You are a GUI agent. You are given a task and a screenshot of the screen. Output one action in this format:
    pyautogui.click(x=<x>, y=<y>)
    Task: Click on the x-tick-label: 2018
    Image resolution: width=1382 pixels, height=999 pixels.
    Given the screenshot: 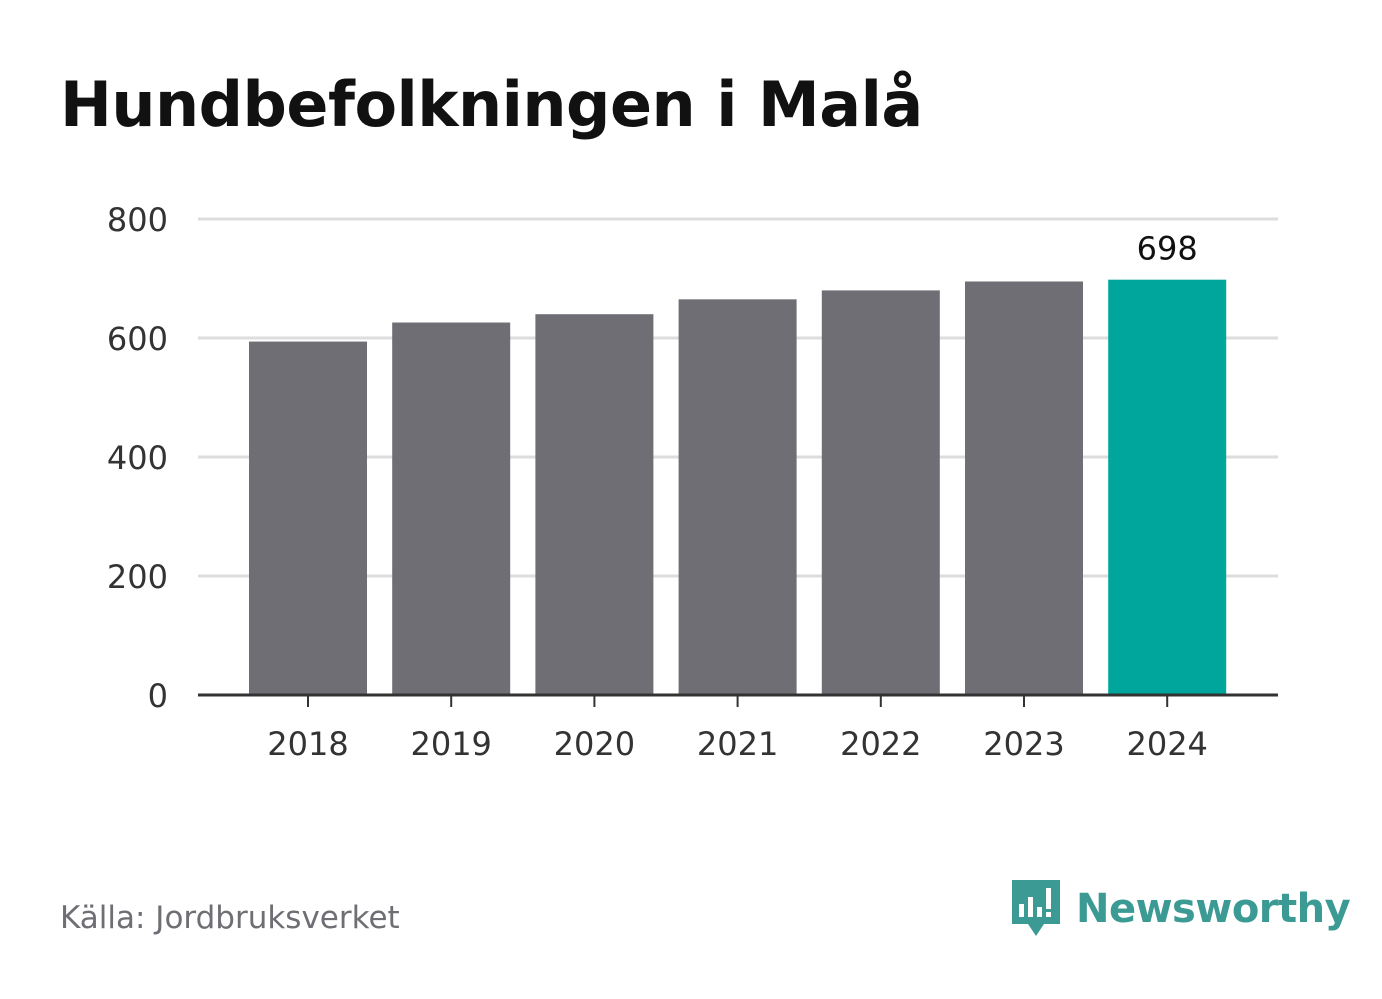 What is the action you would take?
    pyautogui.click(x=307, y=744)
    